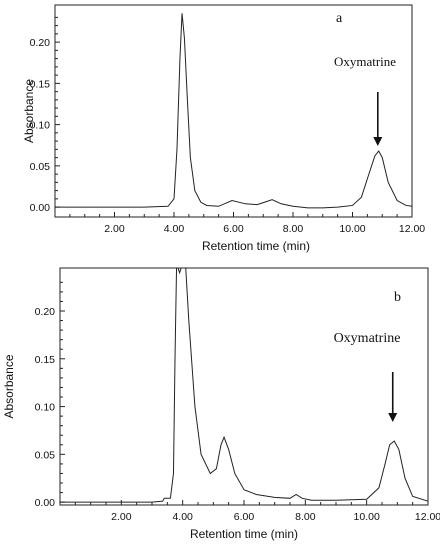 The width and height of the screenshot is (440, 550). I want to click on x-tick-label-a: 6.00, so click(233, 229).